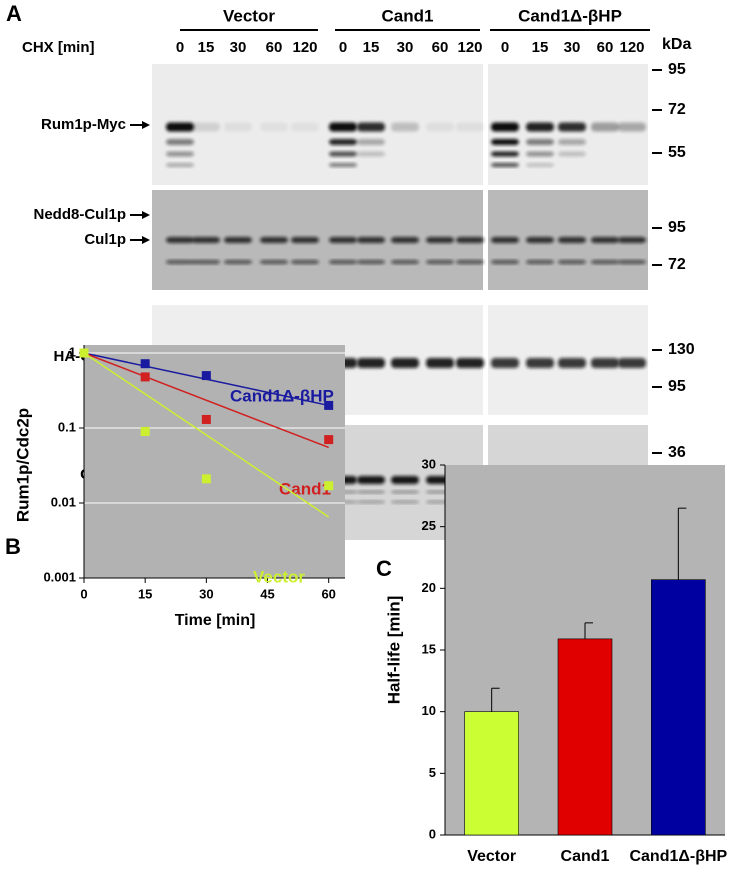 This screenshot has height=892, width=747. Describe the element at coordinates (13, 546) in the screenshot. I see `panel-label: B` at that location.